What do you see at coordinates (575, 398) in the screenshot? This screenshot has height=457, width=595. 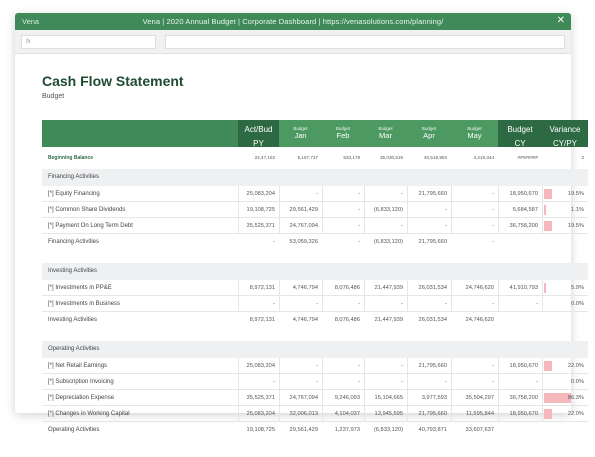 I see `cell-value: 86.3%` at bounding box center [575, 398].